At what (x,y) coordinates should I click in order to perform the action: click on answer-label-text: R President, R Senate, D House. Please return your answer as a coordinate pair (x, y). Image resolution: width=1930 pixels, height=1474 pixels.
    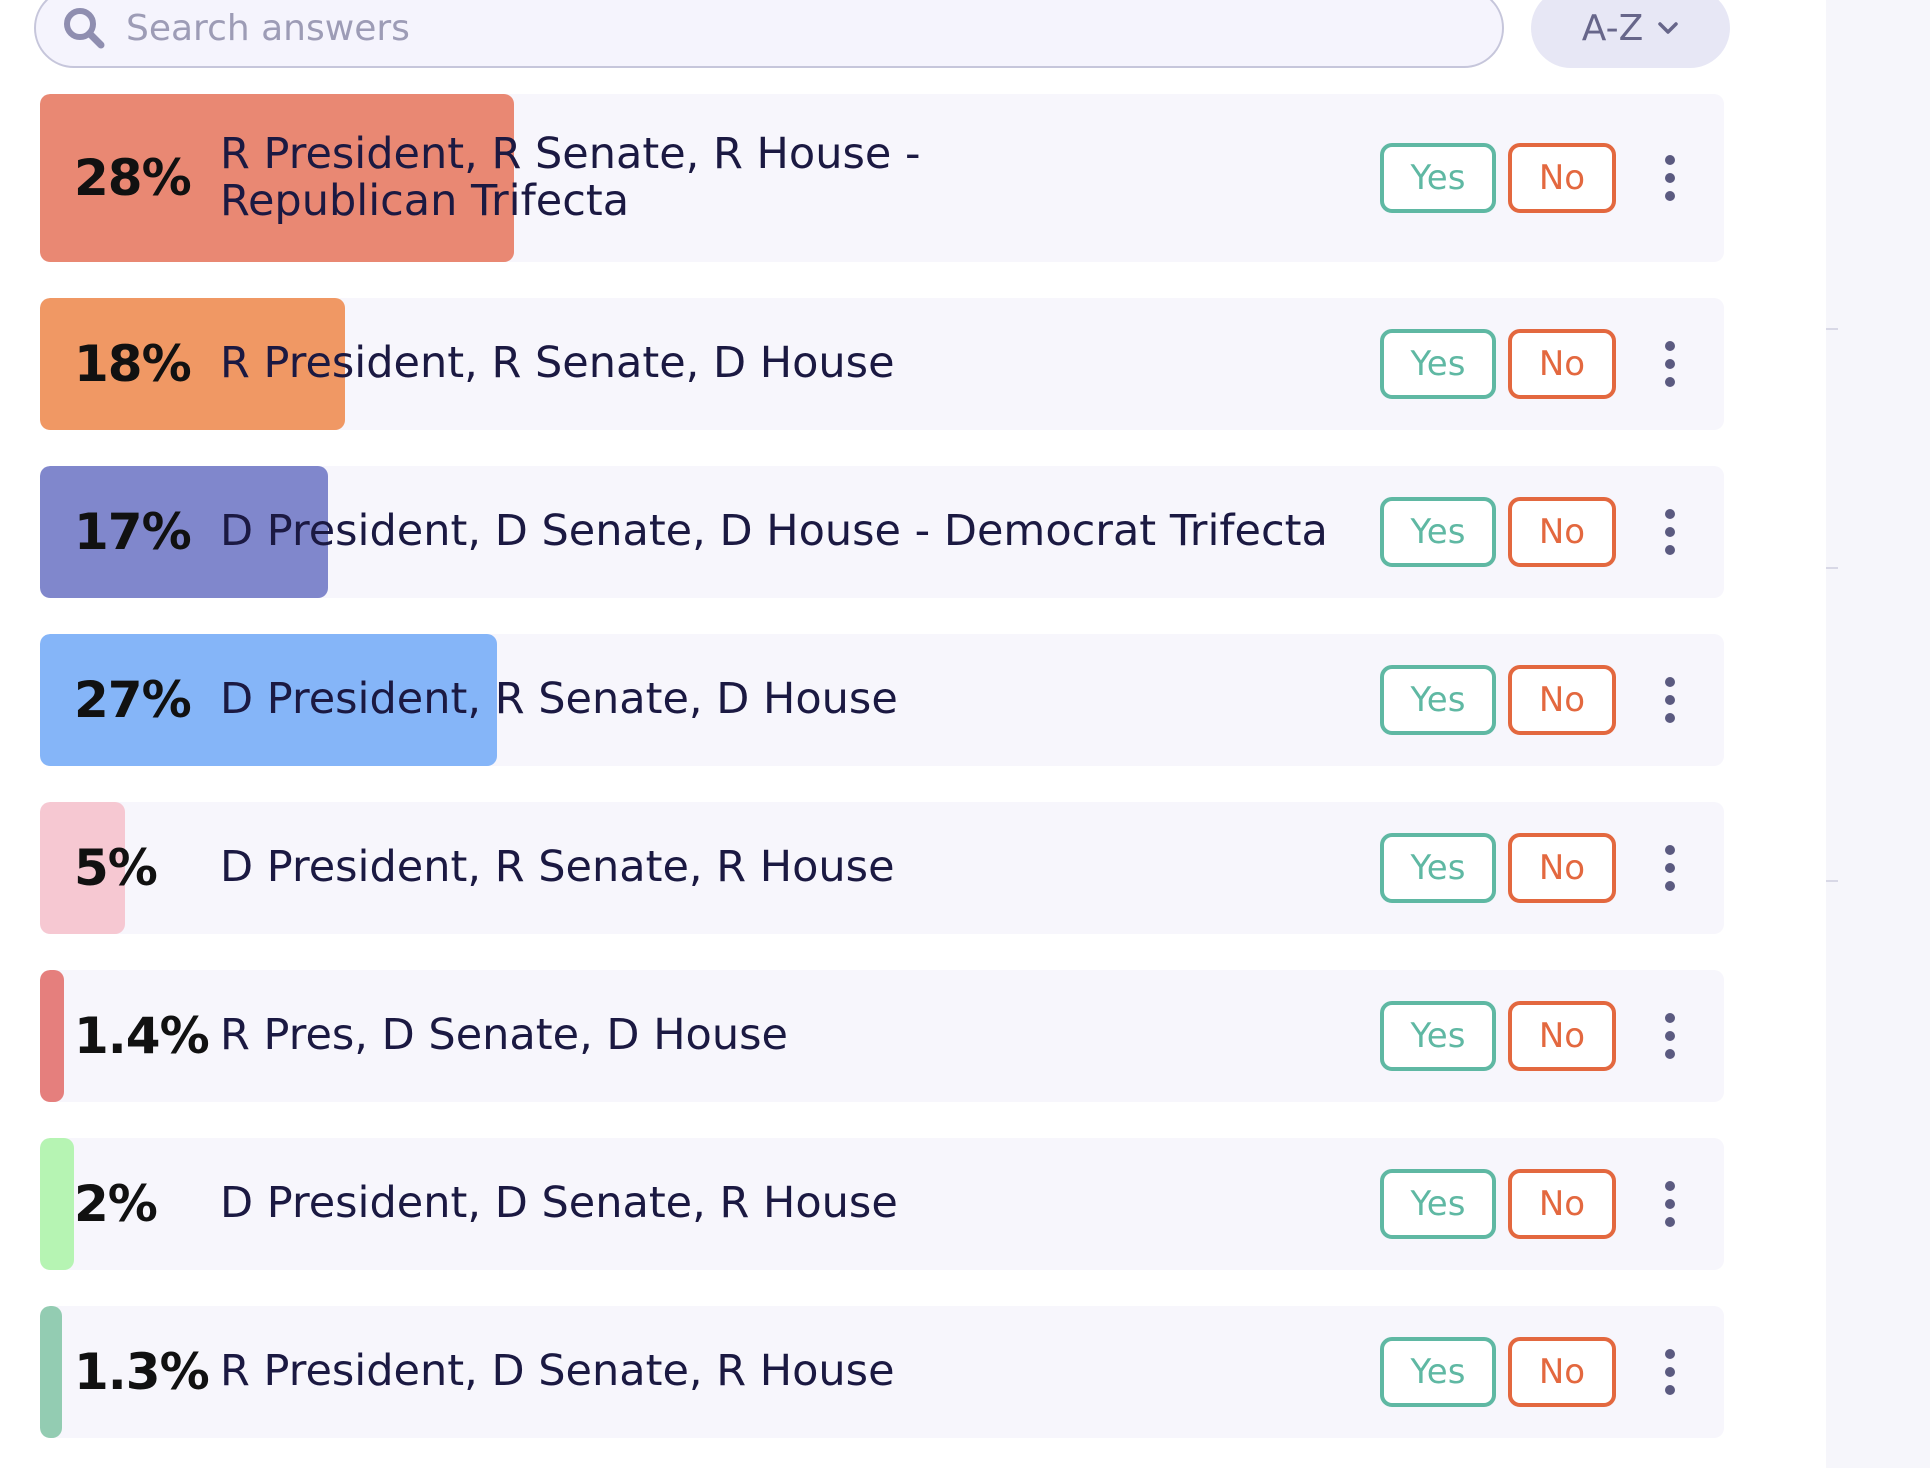
    Looking at the image, I should click on (557, 363).